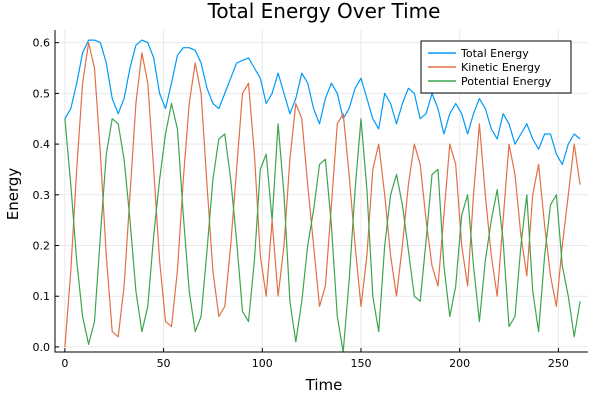 This screenshot has width=600, height=400. Describe the element at coordinates (42, 144) in the screenshot. I see `y-tick-label: 0.4` at that location.